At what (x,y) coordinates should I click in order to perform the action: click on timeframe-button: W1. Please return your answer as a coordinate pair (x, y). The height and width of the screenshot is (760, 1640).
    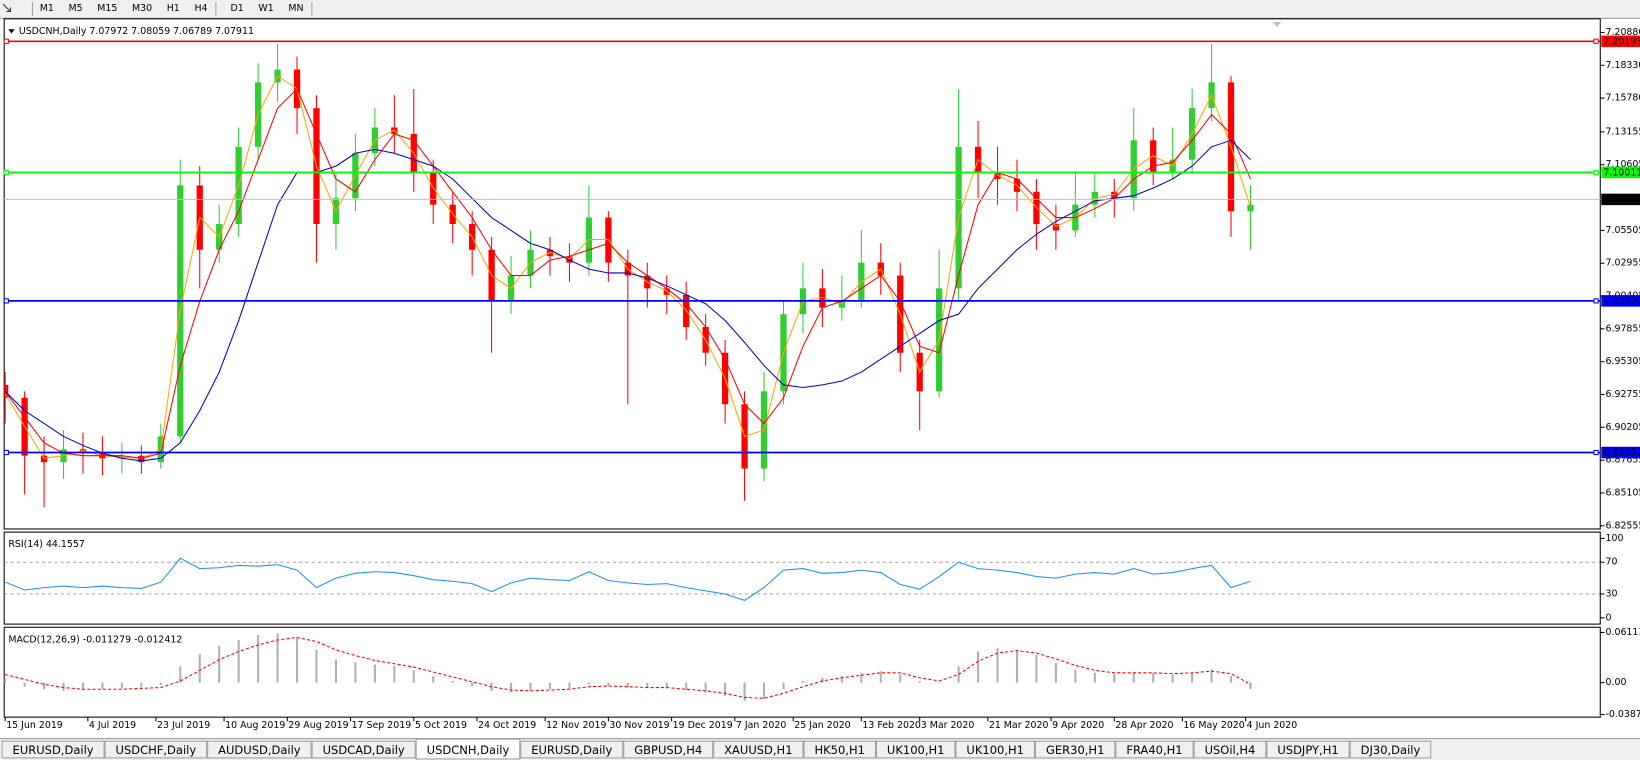
    Looking at the image, I should click on (265, 8).